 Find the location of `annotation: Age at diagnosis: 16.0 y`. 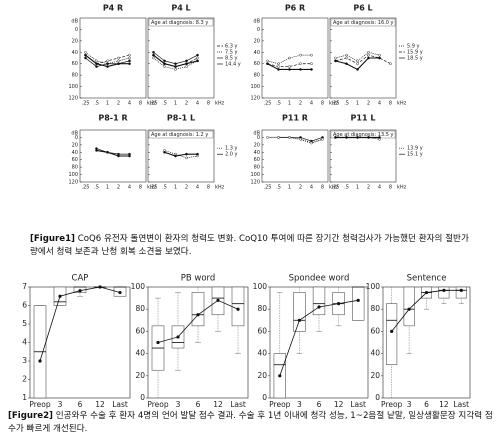

annotation: Age at diagnosis: 16.0 y is located at coordinates (363, 23).